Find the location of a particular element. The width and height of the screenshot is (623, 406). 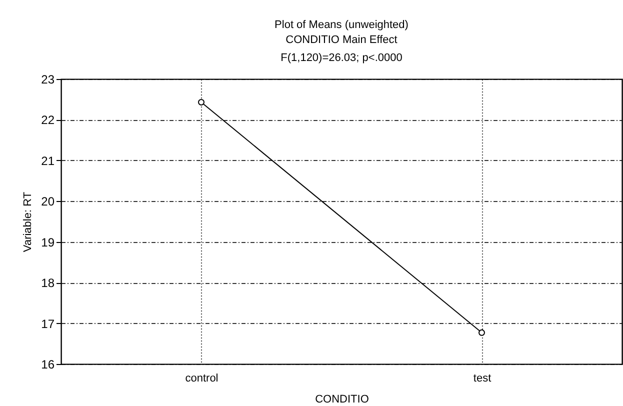

y-tick-label: 22 is located at coordinates (48, 120).